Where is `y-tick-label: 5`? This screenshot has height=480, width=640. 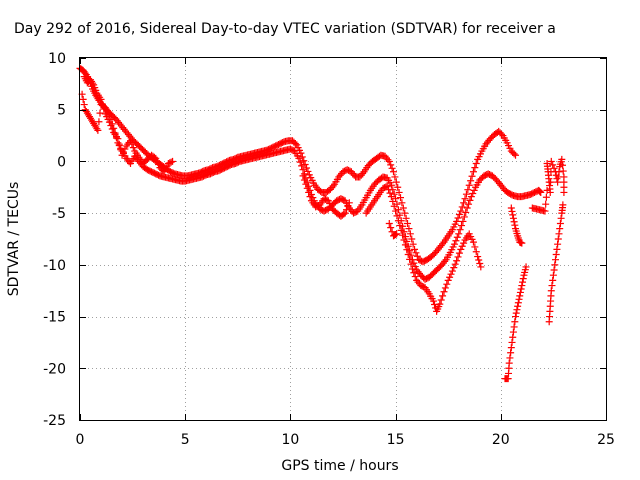
y-tick-label: 5 is located at coordinates (61, 111).